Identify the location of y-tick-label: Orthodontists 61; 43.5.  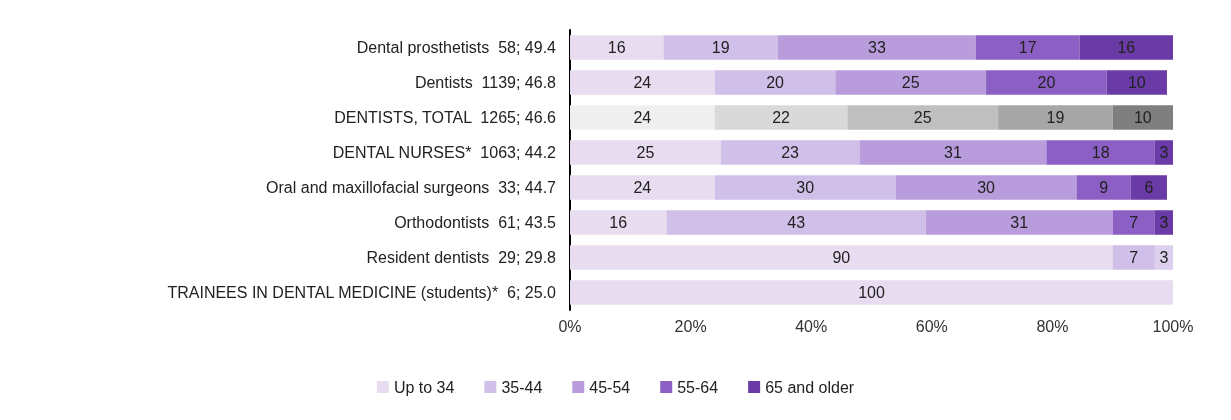
(475, 222).